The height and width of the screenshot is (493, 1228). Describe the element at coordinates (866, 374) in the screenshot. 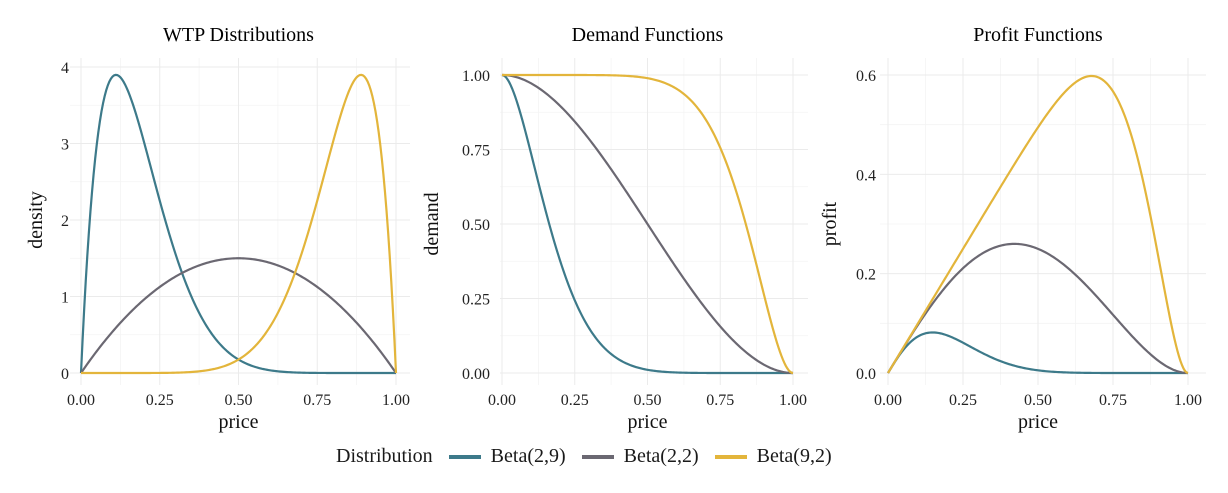

I see `y-tick-label: 0.0` at that location.